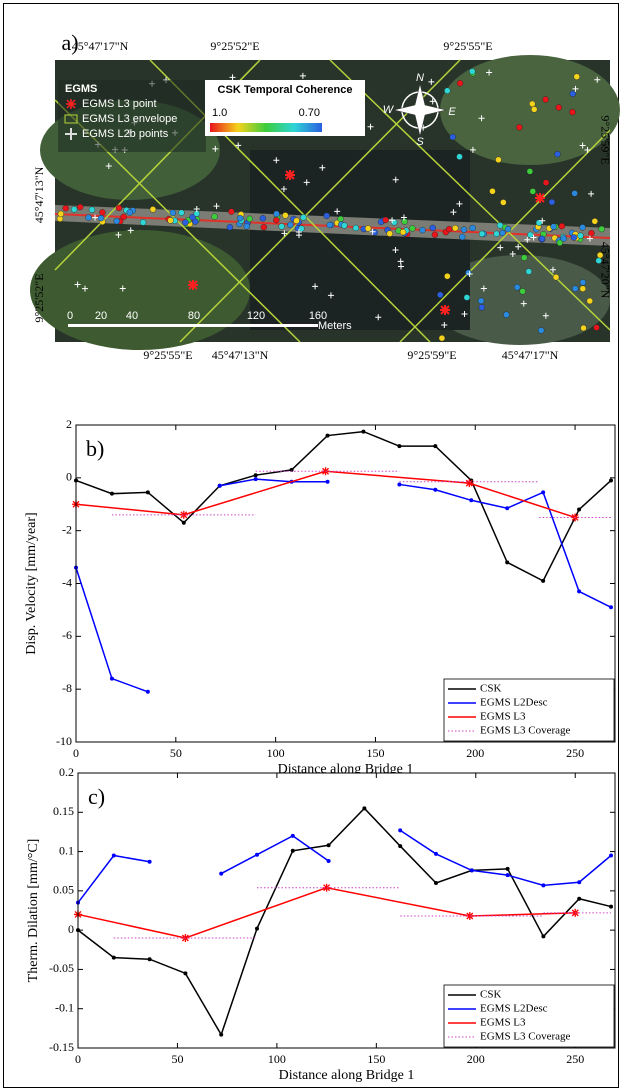  Describe the element at coordinates (530, 355) in the screenshot. I see `map-label: 45°47'17"N` at that location.